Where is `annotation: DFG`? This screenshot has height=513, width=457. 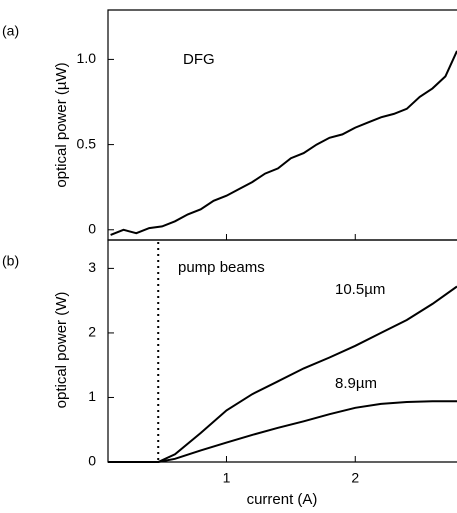
annotation: DFG is located at coordinates (199, 59).